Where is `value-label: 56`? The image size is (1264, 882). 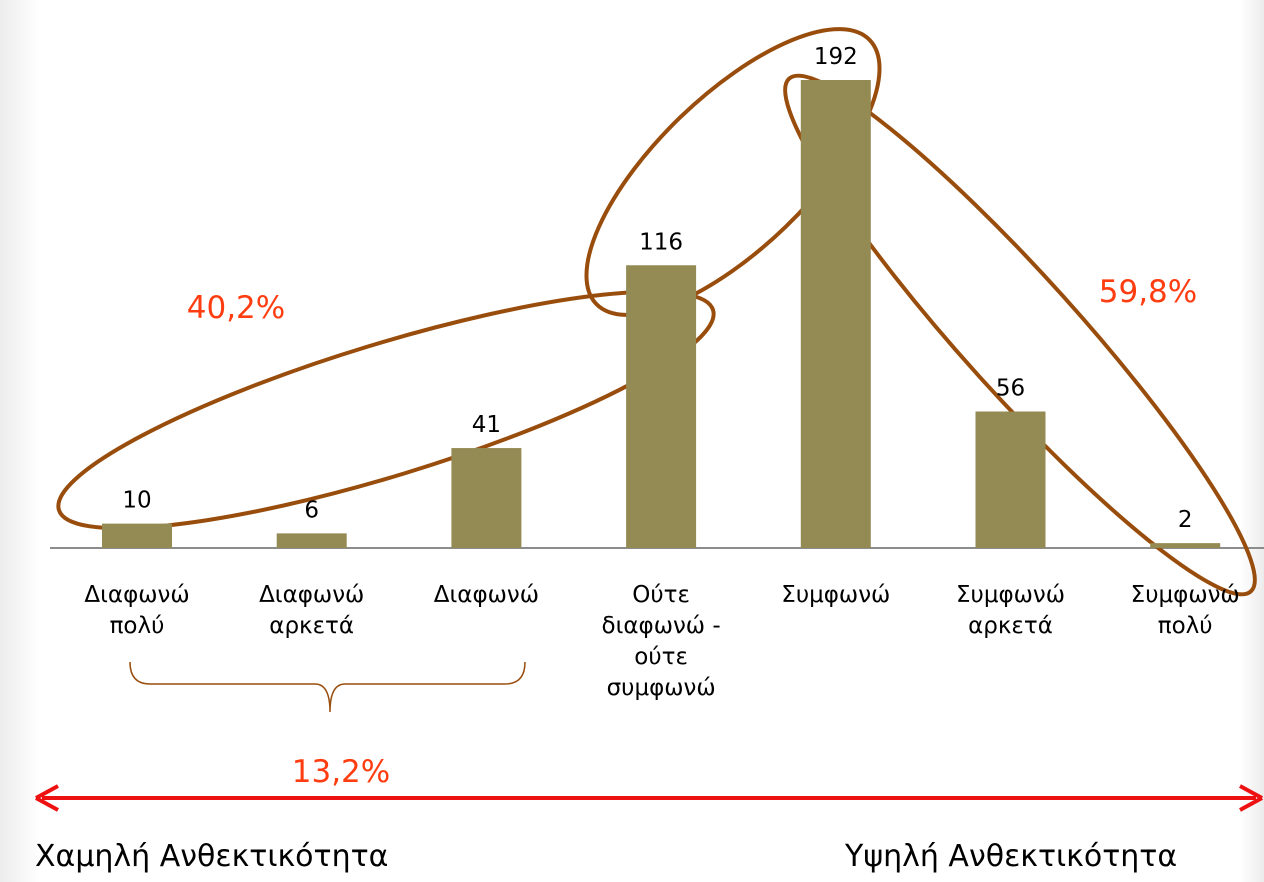
value-label: 56 is located at coordinates (1010, 389).